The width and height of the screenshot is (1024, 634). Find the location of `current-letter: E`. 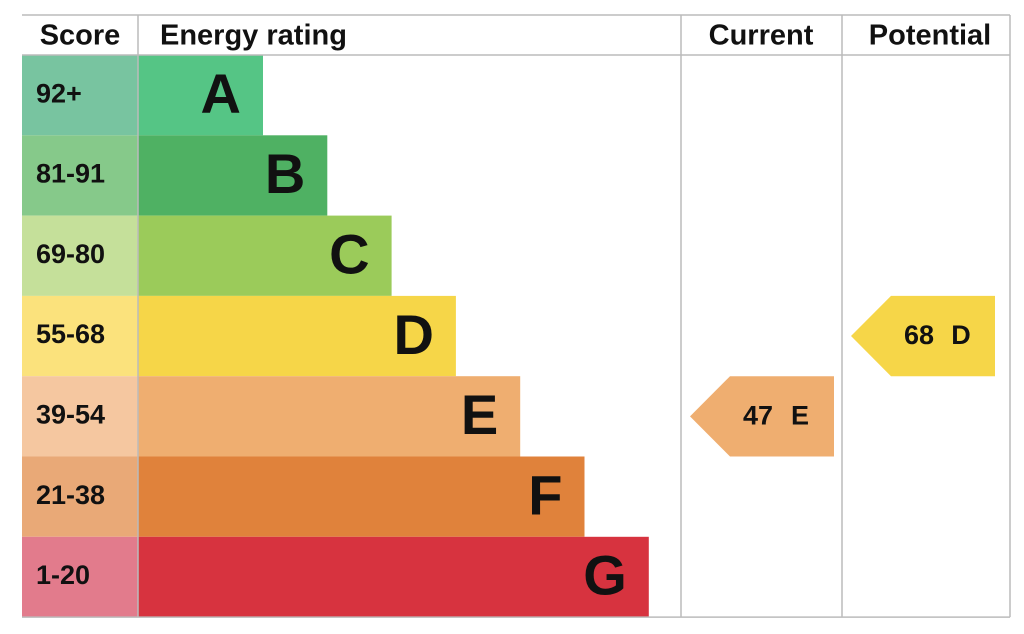

current-letter: E is located at coordinates (800, 415).